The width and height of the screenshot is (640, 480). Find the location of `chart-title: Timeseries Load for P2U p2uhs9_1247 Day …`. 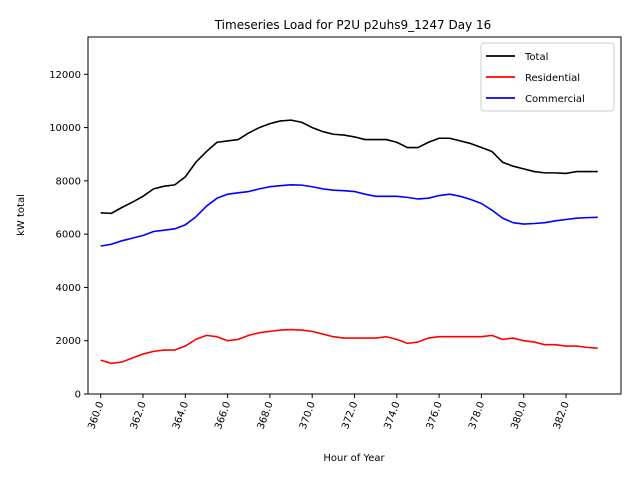

chart-title: Timeseries Load for P2U p2uhs9_1247 Day … is located at coordinates (353, 25).